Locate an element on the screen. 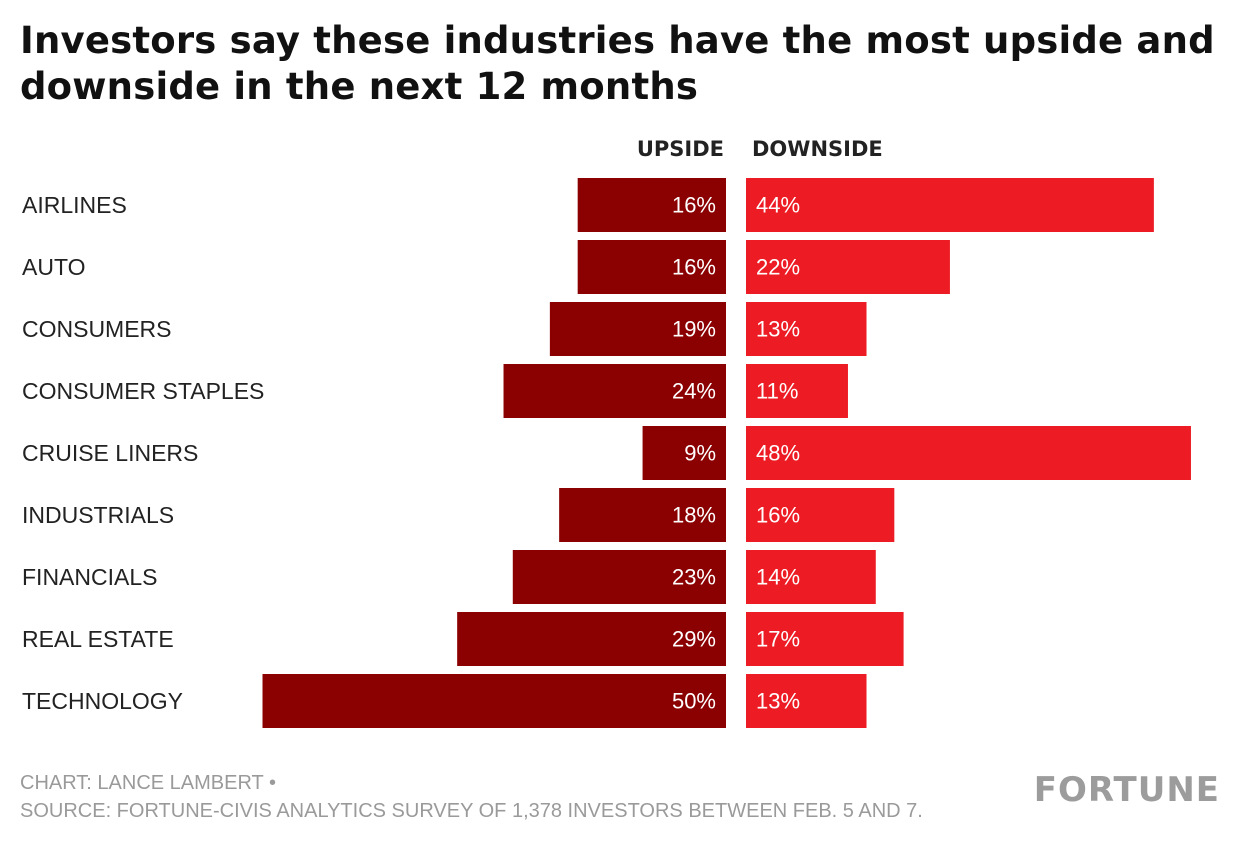 This screenshot has height=844, width=1240. category-label-technology: TECHNOLOGY is located at coordinates (102, 701).